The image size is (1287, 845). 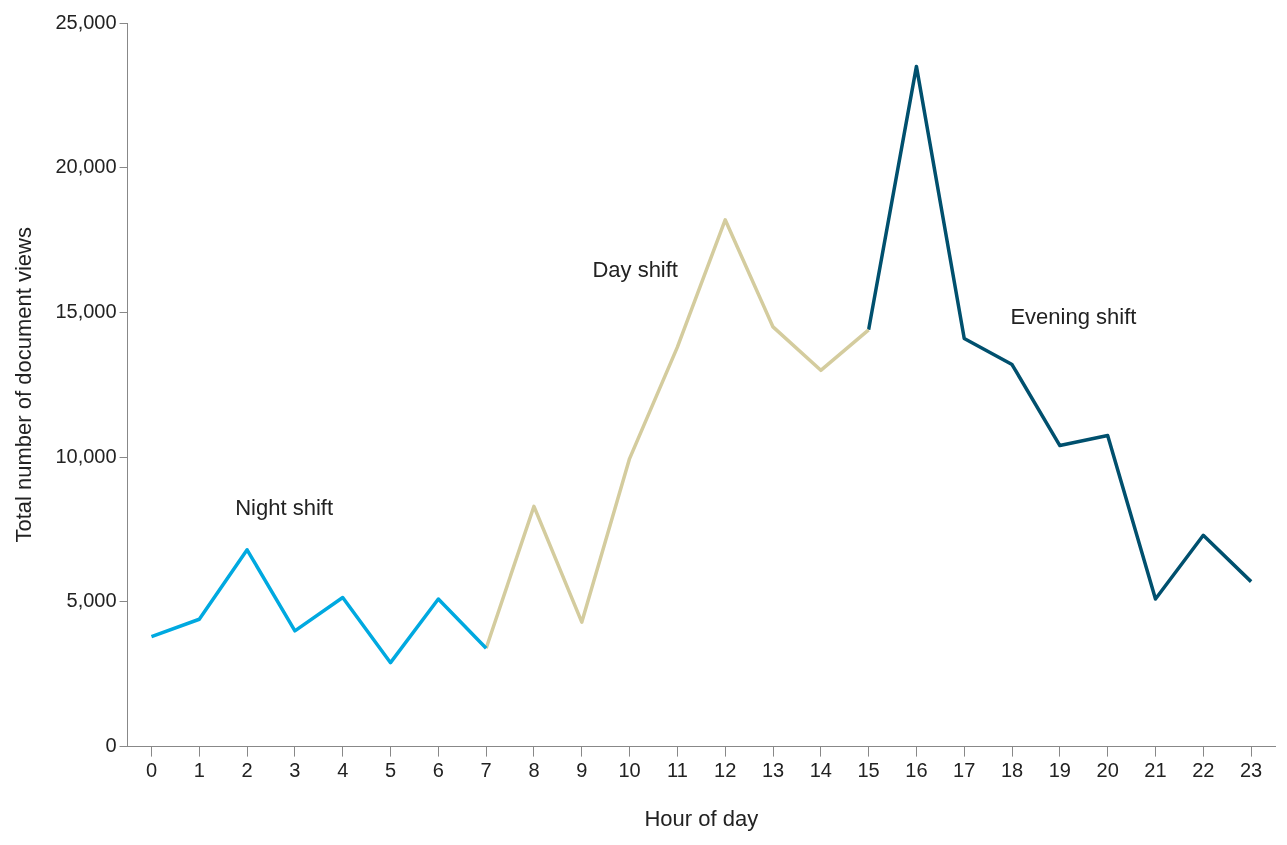 What do you see at coordinates (582, 770) in the screenshot?
I see `x-tick-label: 9` at bounding box center [582, 770].